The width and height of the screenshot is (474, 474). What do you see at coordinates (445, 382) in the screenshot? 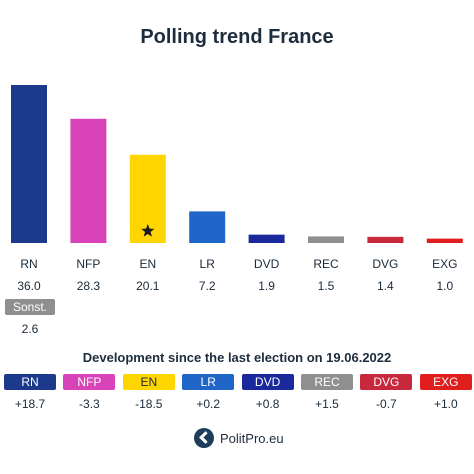
I see `development-party-exg: EXG` at bounding box center [445, 382].